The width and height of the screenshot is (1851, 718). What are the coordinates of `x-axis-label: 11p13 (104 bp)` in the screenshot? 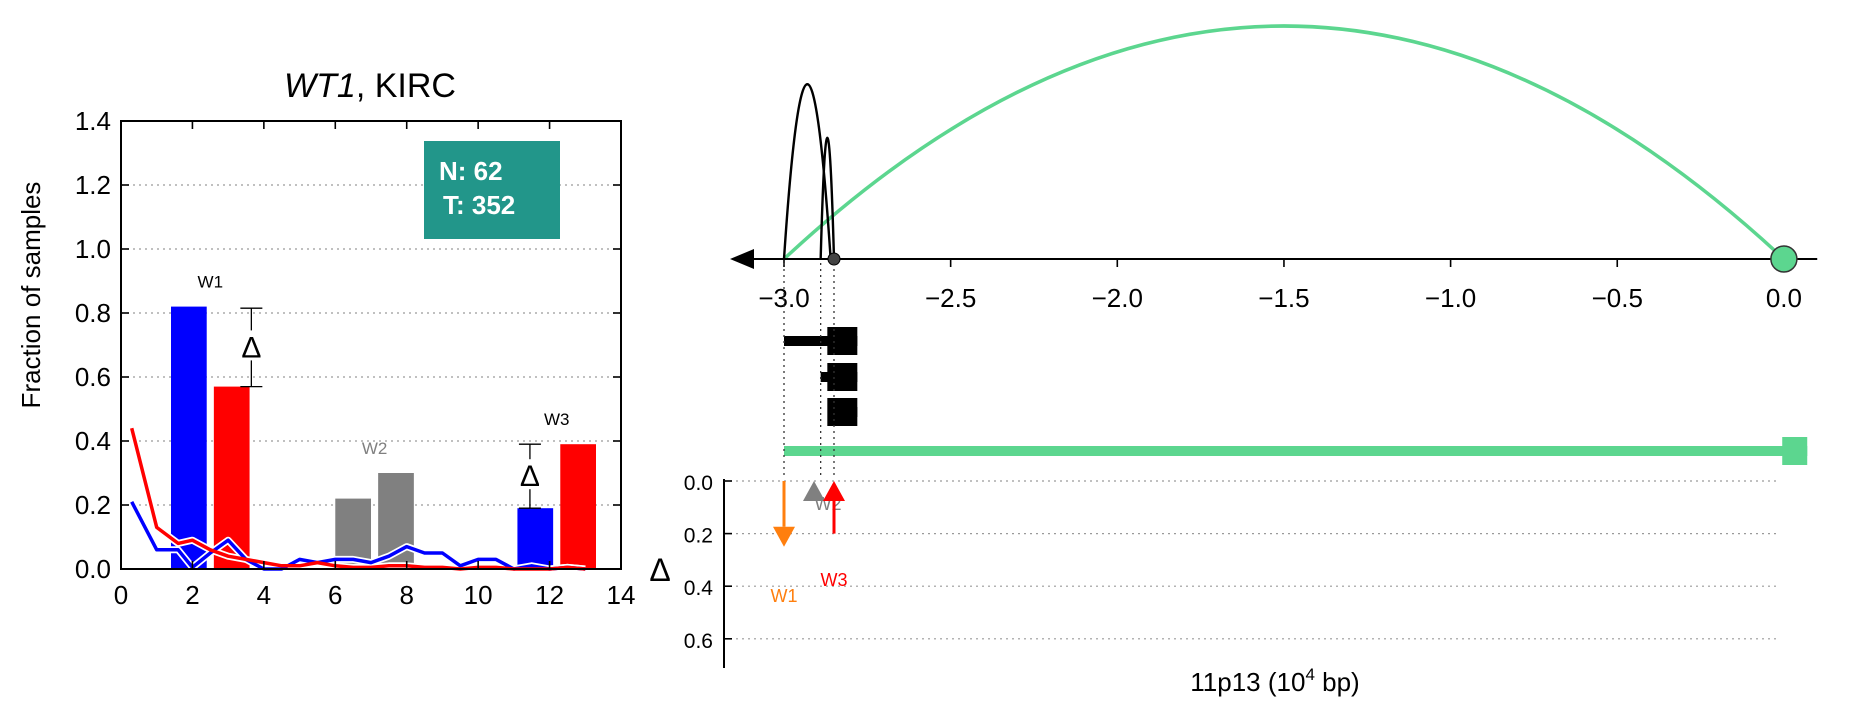 It's located at (1274, 681).